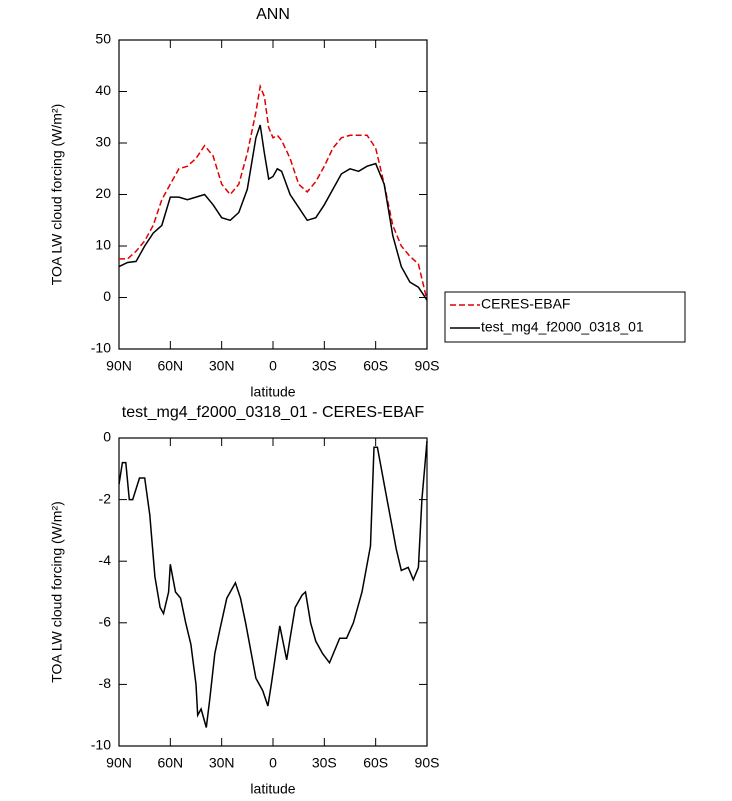 This screenshot has height=801, width=732. Describe the element at coordinates (105, 498) in the screenshot. I see `y-tick-label: -2` at that location.